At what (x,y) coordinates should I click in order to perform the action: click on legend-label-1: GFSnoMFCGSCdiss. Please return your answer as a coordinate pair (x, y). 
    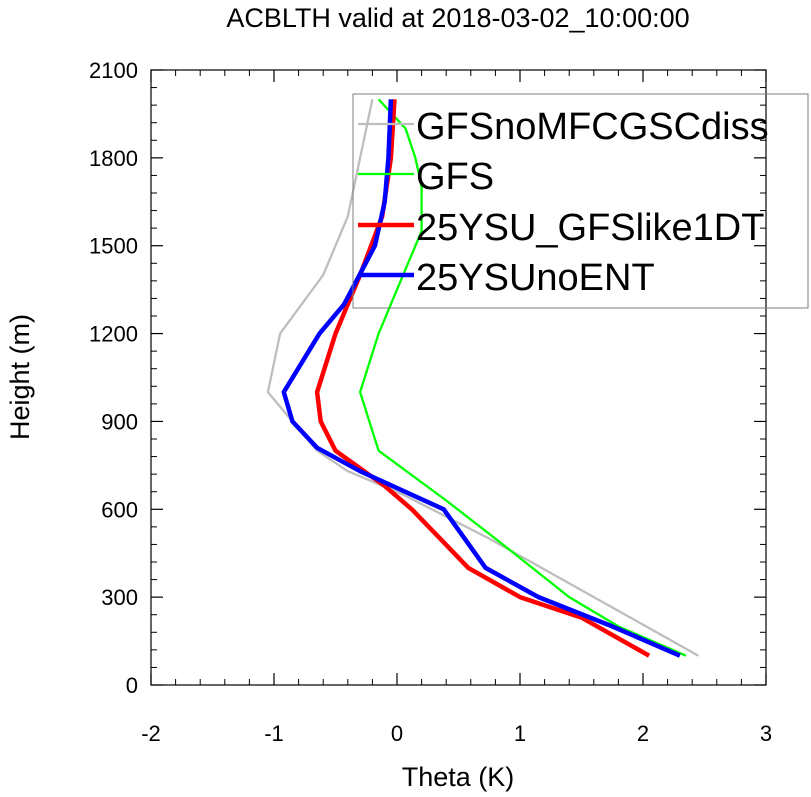
    Looking at the image, I should click on (592, 127).